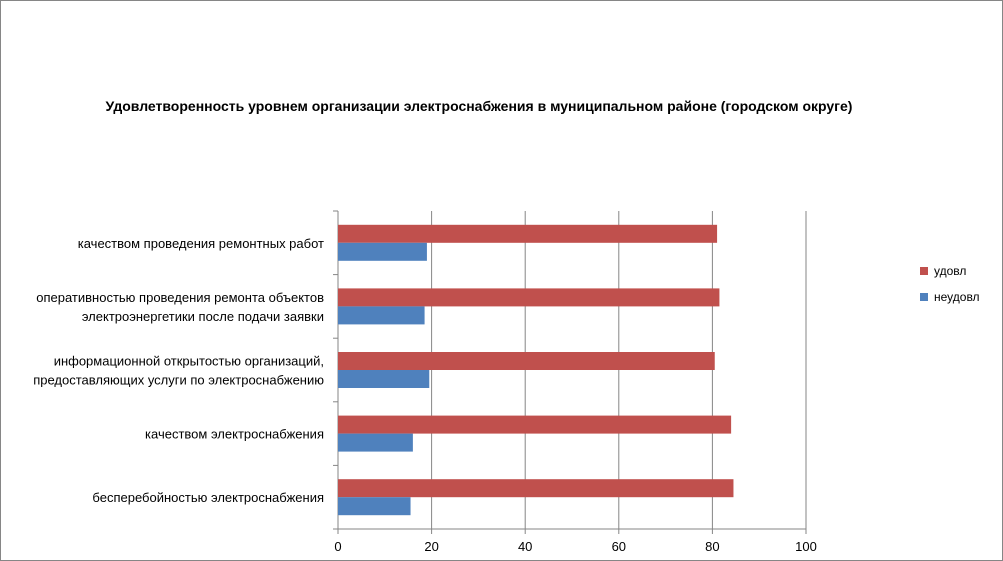 This screenshot has width=1003, height=561. What do you see at coordinates (957, 297) in the screenshot?
I see `legend-label-unsatisfied: неудовл` at bounding box center [957, 297].